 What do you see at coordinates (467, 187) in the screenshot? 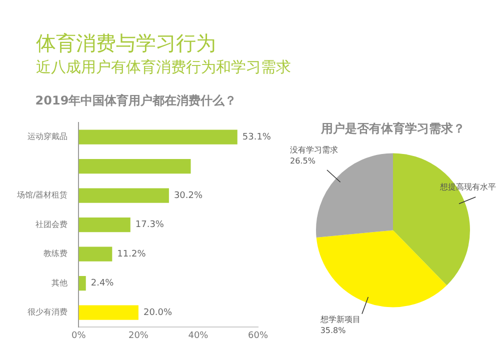
I see `slice-label: 想提高现有水平` at bounding box center [467, 187].